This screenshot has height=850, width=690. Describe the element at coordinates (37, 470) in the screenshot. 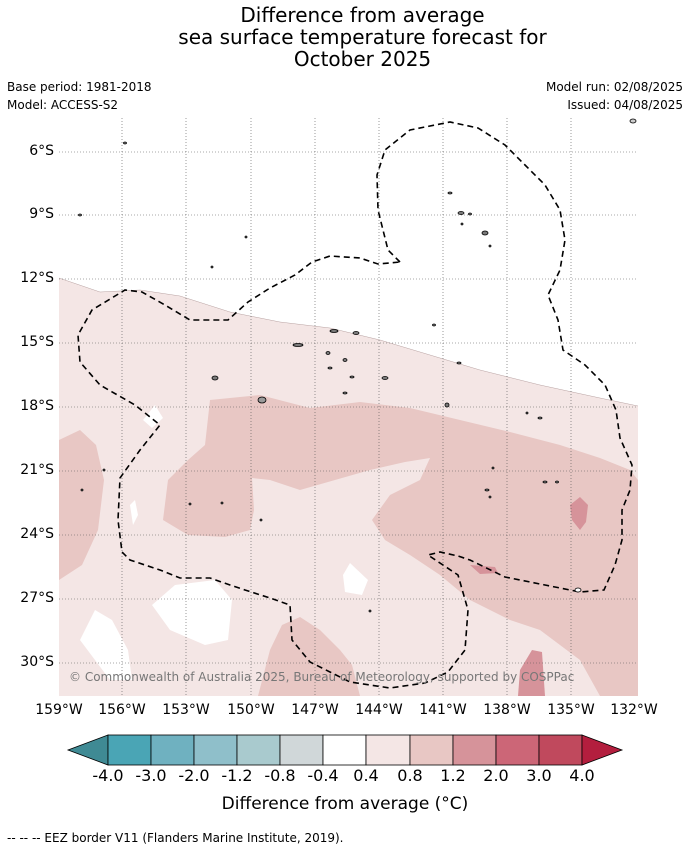

I see `lat-label: 21°S` at that location.